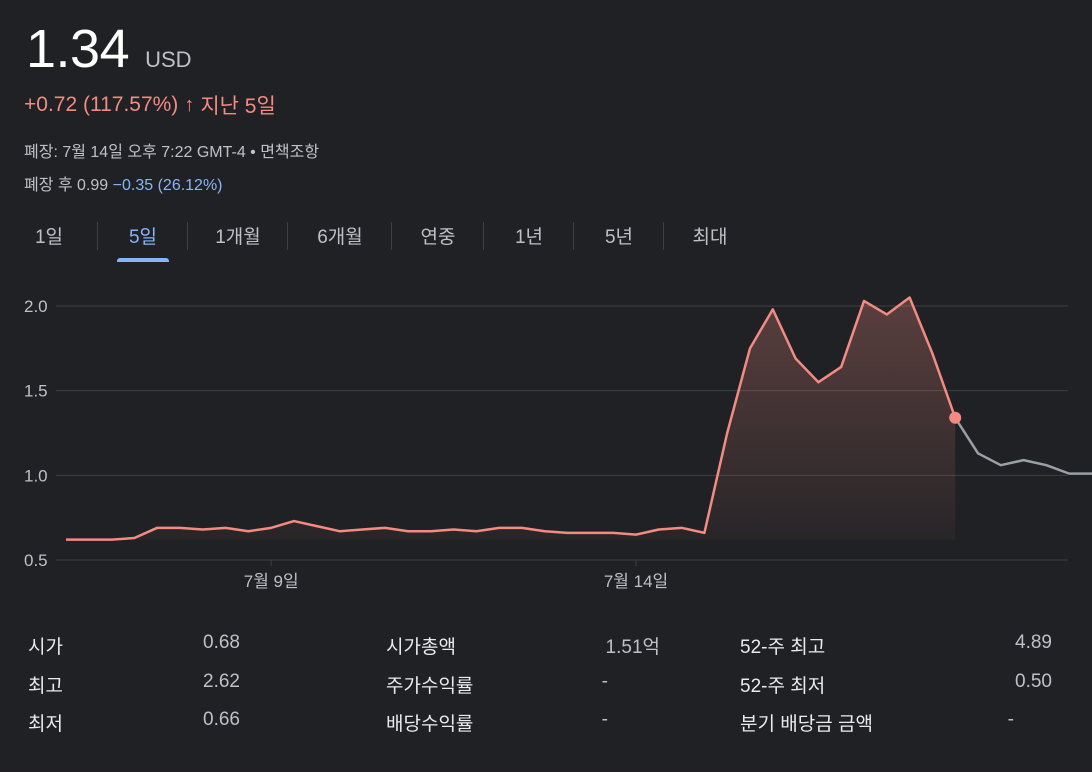  I want to click on stat-label: 주가수익률, so click(430, 686).